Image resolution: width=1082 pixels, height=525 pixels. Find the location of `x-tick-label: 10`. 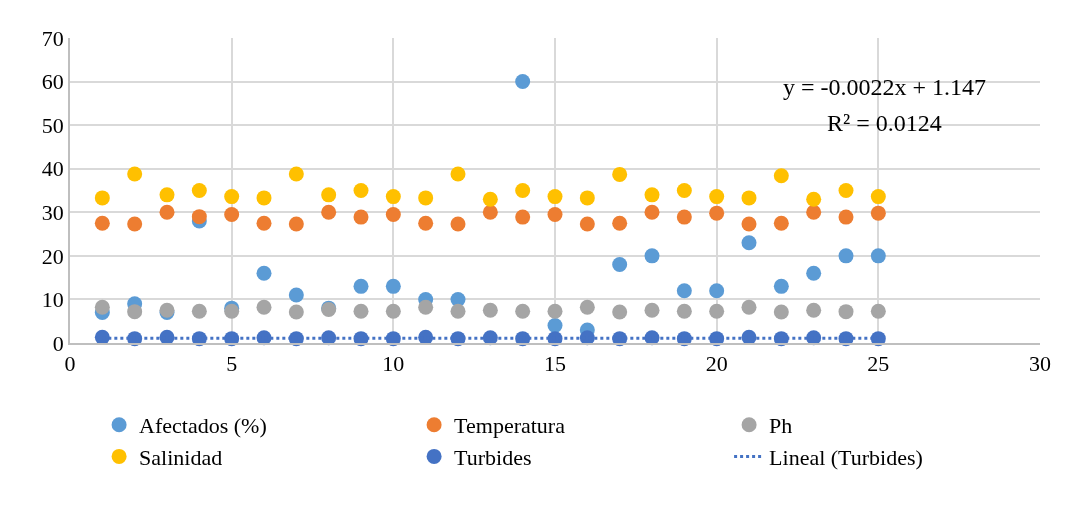

x-tick-label: 10 is located at coordinates (393, 364).